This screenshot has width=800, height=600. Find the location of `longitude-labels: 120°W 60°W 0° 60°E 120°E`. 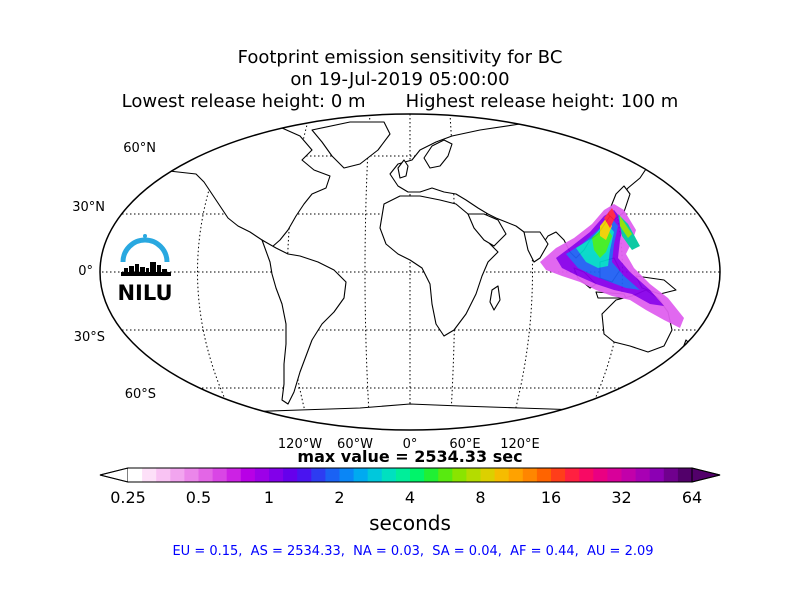

longitude-labels: 120°W 60°W 0° 60°E 120°E is located at coordinates (409, 444).